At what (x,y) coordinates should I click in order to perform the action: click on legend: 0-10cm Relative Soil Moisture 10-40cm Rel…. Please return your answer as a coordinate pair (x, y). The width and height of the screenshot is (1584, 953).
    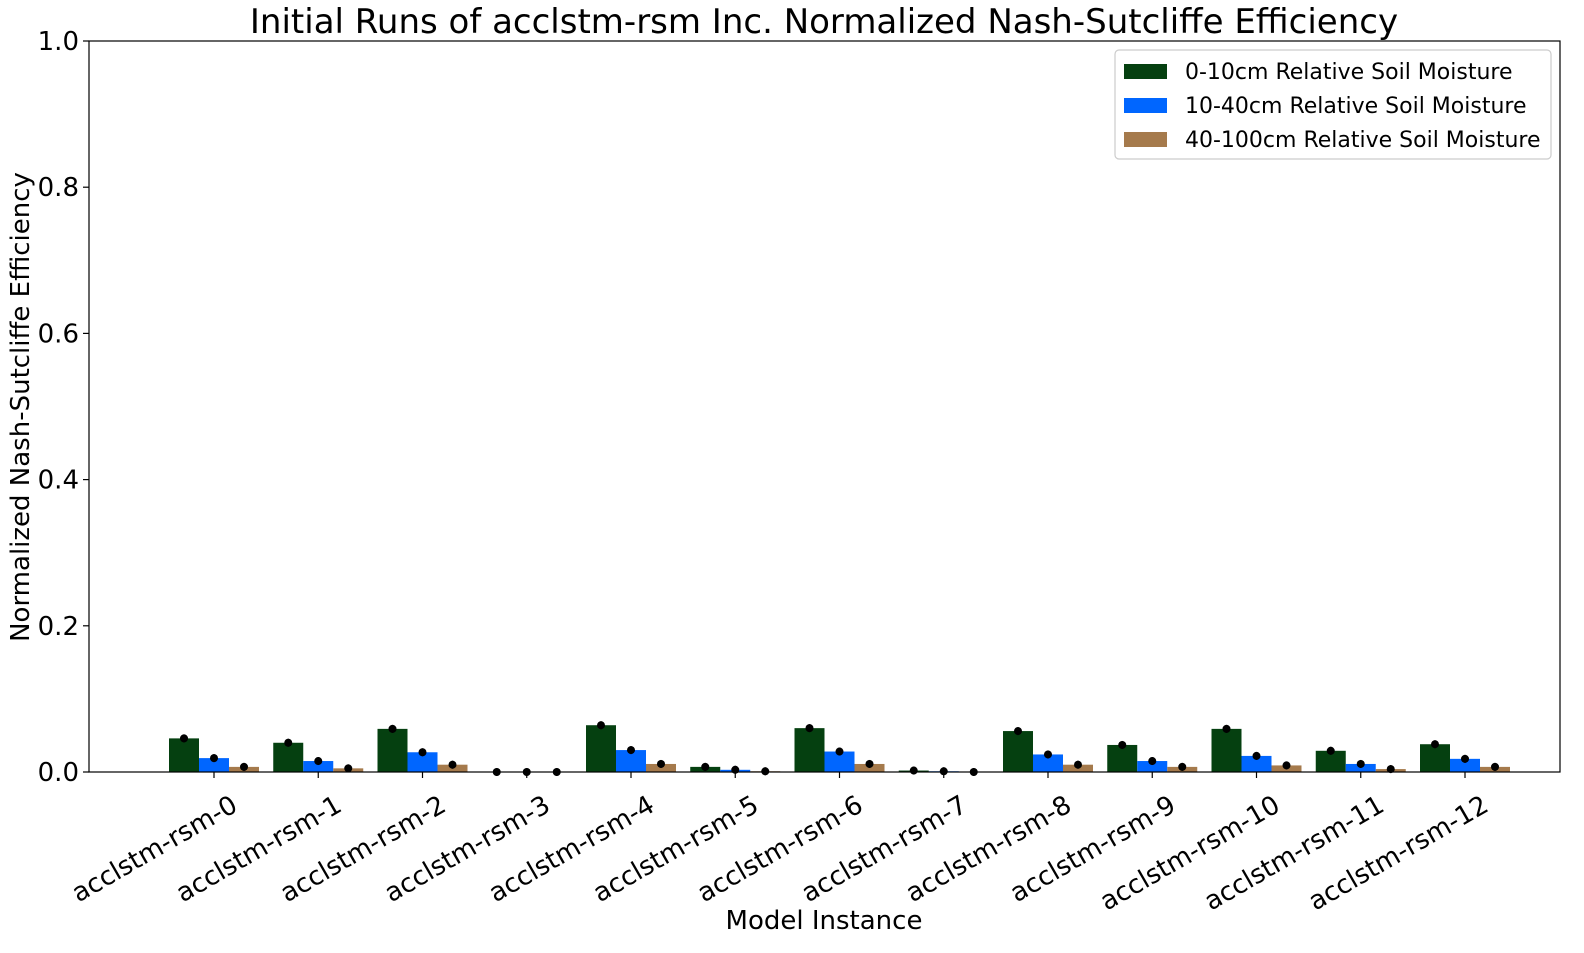
    Looking at the image, I should click on (1333, 104).